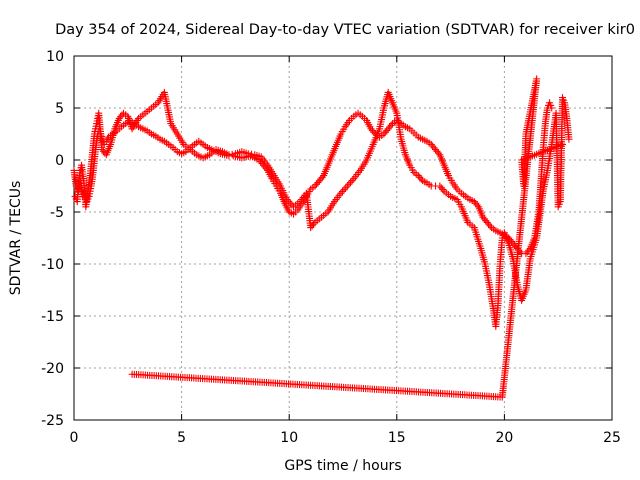  What do you see at coordinates (52, 421) in the screenshot?
I see `y-tick-label: -25` at bounding box center [52, 421].